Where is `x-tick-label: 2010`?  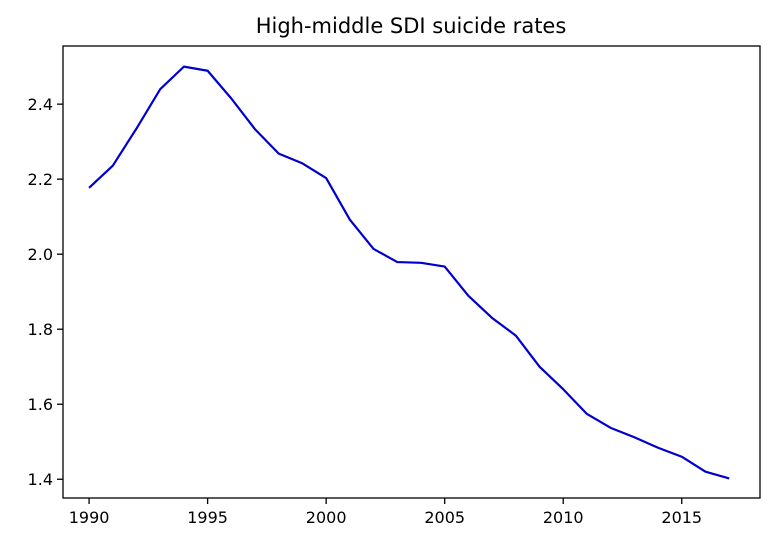
x-tick-label: 2010 is located at coordinates (563, 517).